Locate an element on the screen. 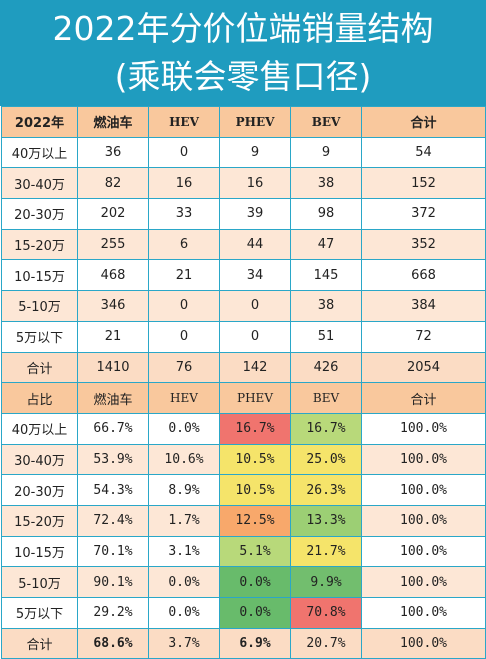 Image resolution: width=486 pixels, height=659 pixels. volume-row: 20-30万 202 33 39 98 372 is located at coordinates (243, 214).